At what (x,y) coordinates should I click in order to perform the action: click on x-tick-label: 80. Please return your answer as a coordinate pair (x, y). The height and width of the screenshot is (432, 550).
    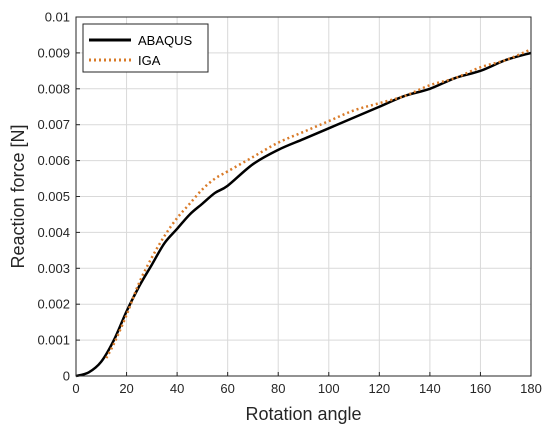
    Looking at the image, I should click on (278, 388).